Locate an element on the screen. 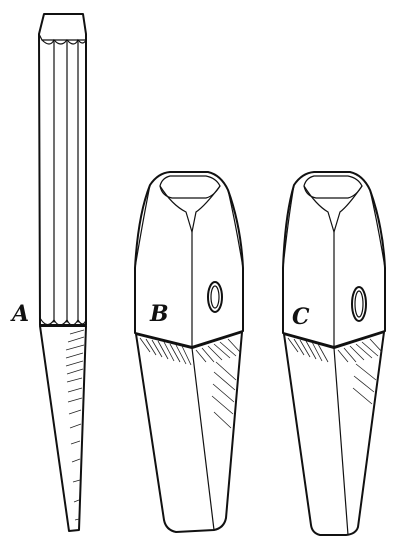 This screenshot has width=400, height=554. label-a: A is located at coordinates (19, 314).